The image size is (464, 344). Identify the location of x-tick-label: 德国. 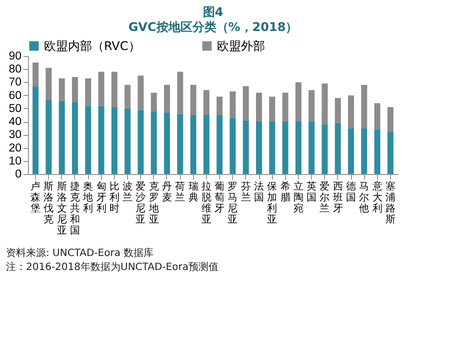
(351, 193).